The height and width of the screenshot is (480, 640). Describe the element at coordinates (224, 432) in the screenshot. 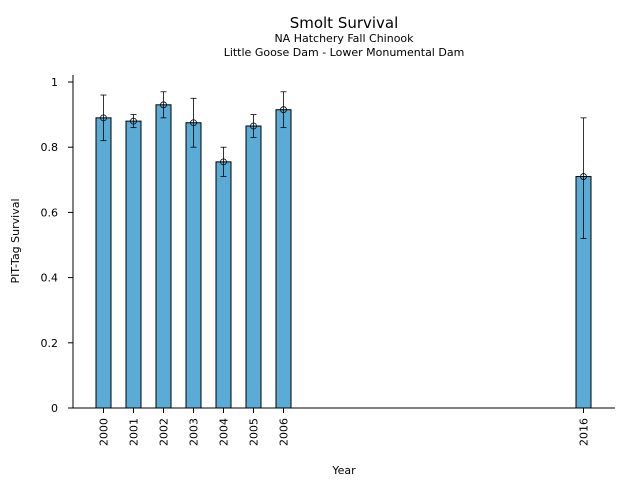

I see `x-tick-label: 2004` at that location.